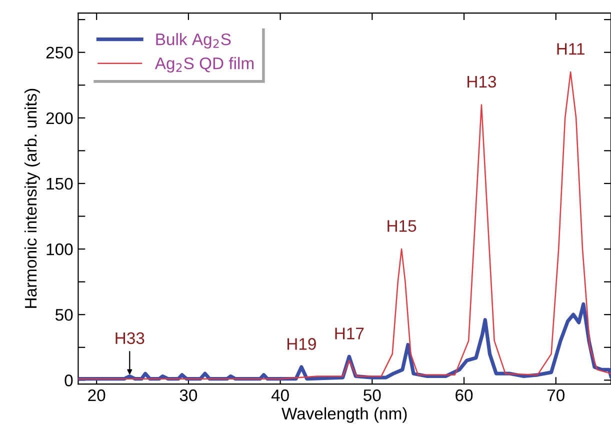 Image resolution: width=611 pixels, height=434 pixels. Describe the element at coordinates (482, 82) in the screenshot. I see `annotation: H13` at that location.